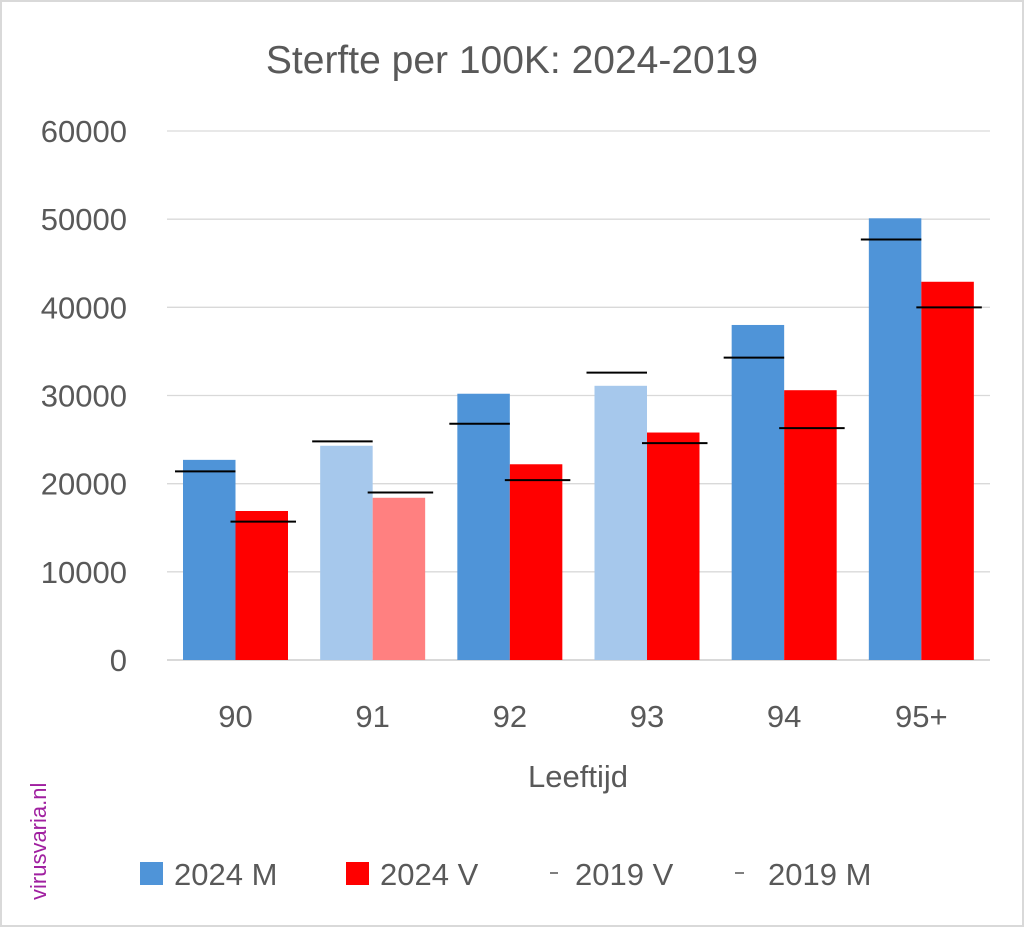  Describe the element at coordinates (84, 219) in the screenshot. I see `y-tick-label: 50000` at that location.